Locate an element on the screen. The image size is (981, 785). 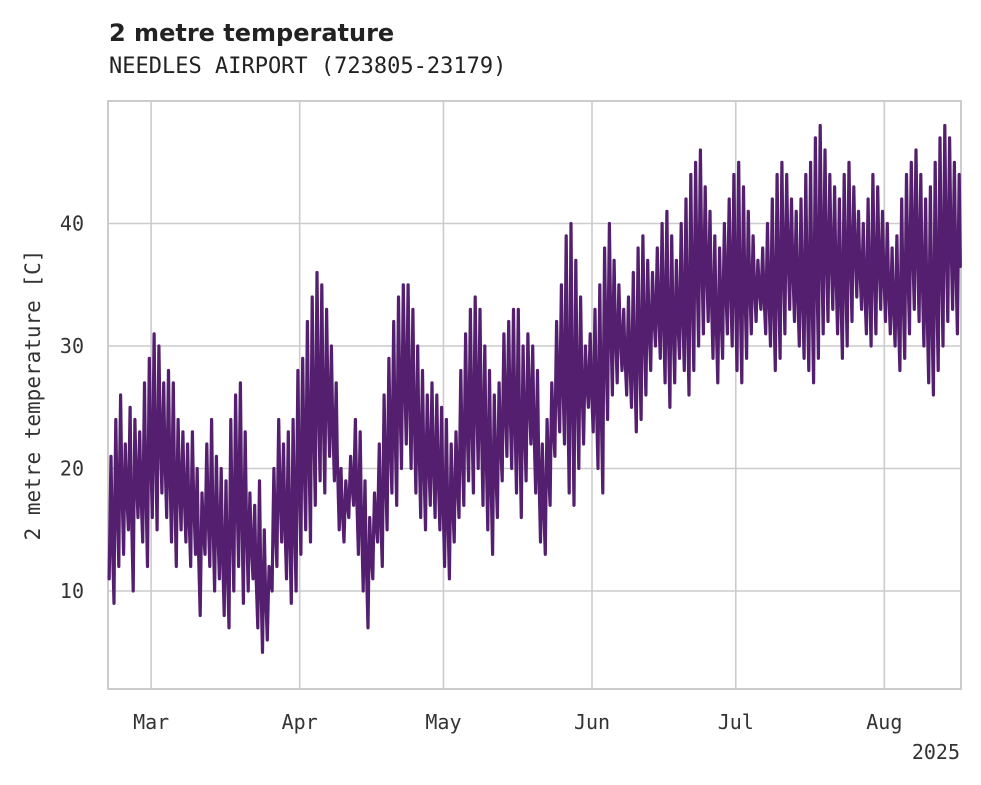
x-tick-label: Mar is located at coordinates (151, 722).